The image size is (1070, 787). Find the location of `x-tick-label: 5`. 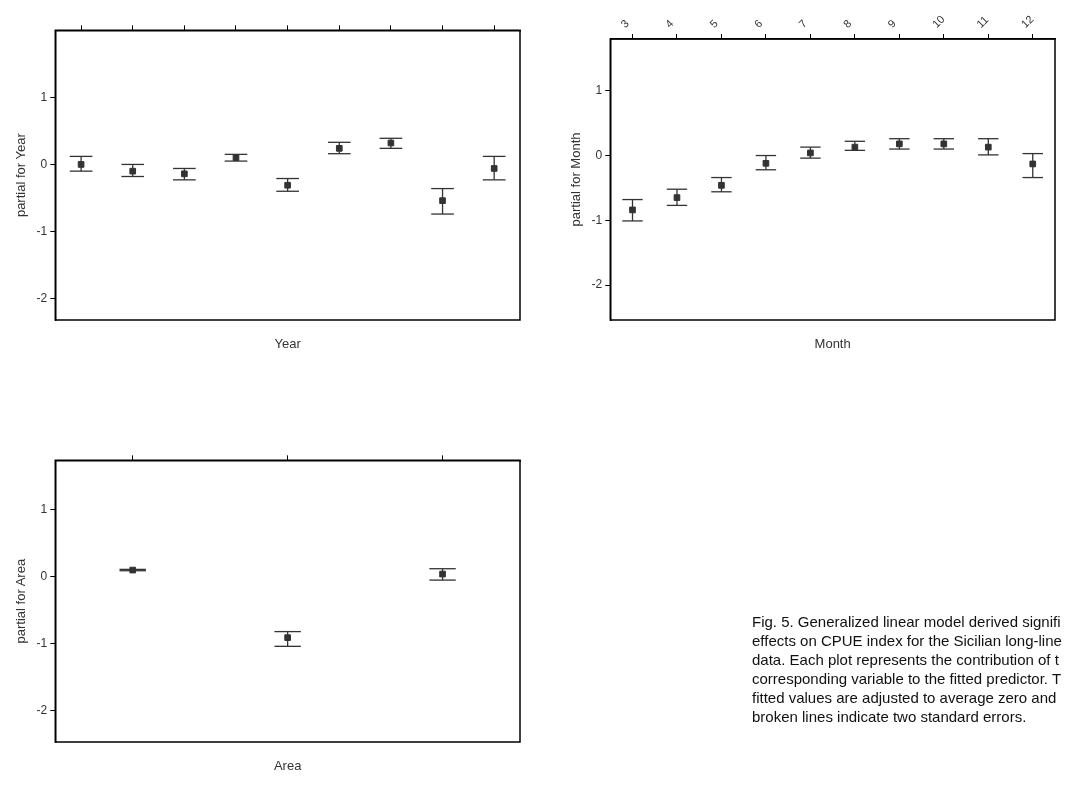

x-tick-label: 5 is located at coordinates (714, 23).